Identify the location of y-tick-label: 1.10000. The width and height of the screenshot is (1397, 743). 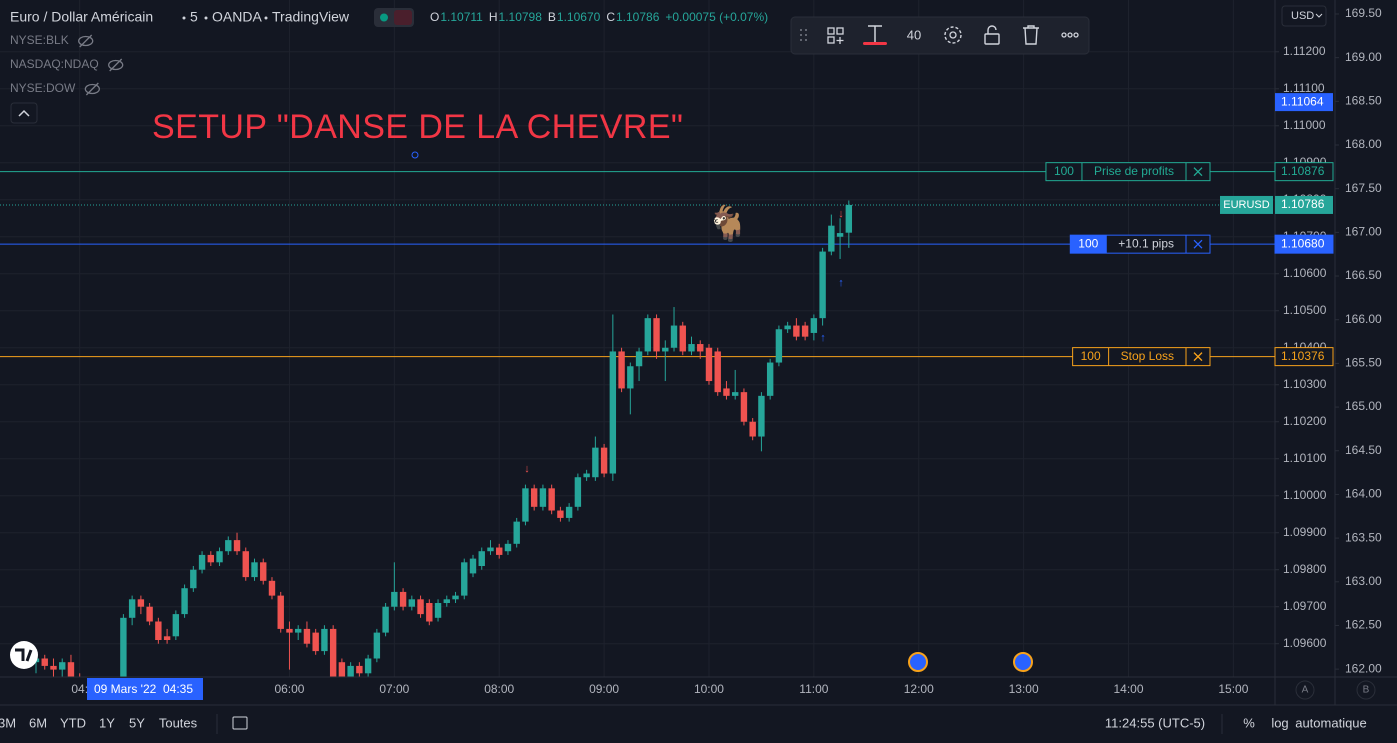
(1305, 495).